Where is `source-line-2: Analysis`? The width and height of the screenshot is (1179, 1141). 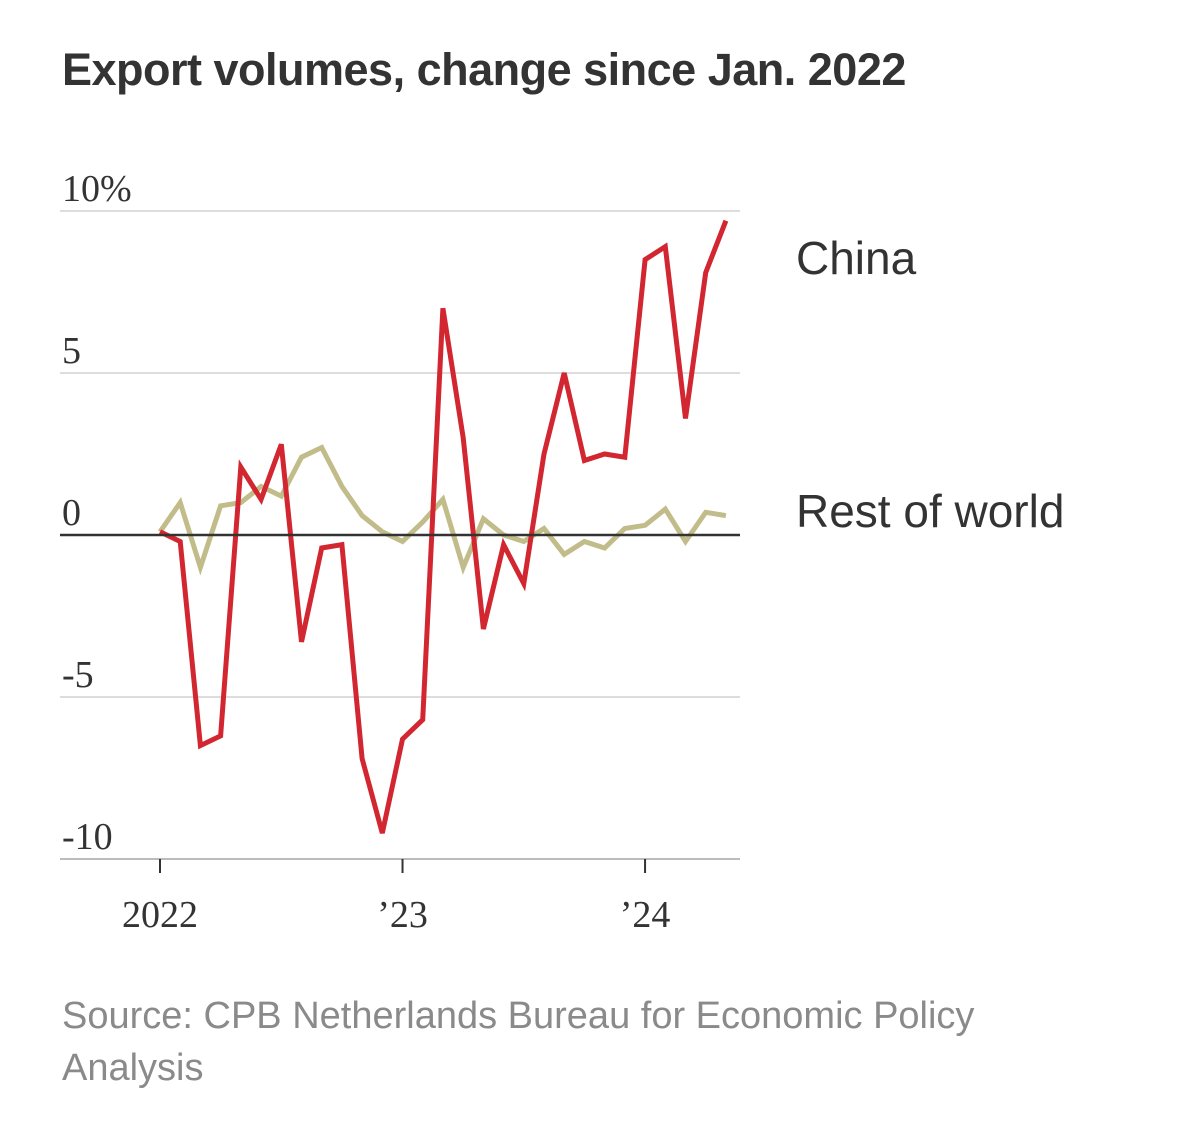
source-line-2: Analysis is located at coordinates (133, 1068).